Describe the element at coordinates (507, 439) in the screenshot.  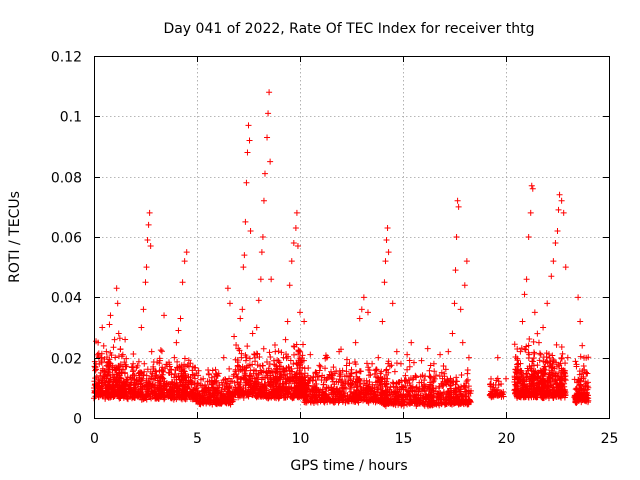
I see `x-tick-label: 20` at that location.